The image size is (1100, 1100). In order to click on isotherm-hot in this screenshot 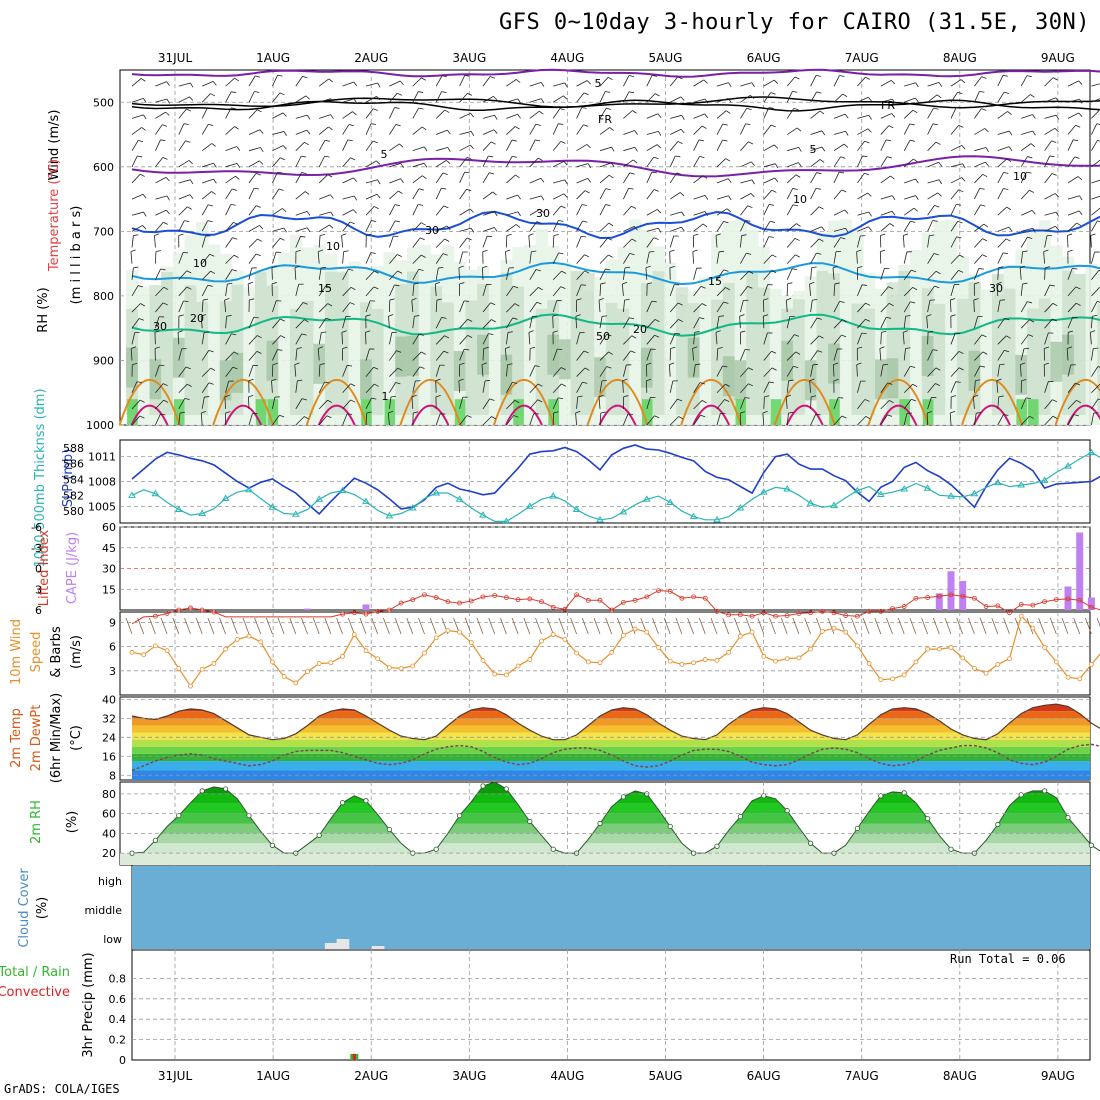, I will do `click(804, 415)`.